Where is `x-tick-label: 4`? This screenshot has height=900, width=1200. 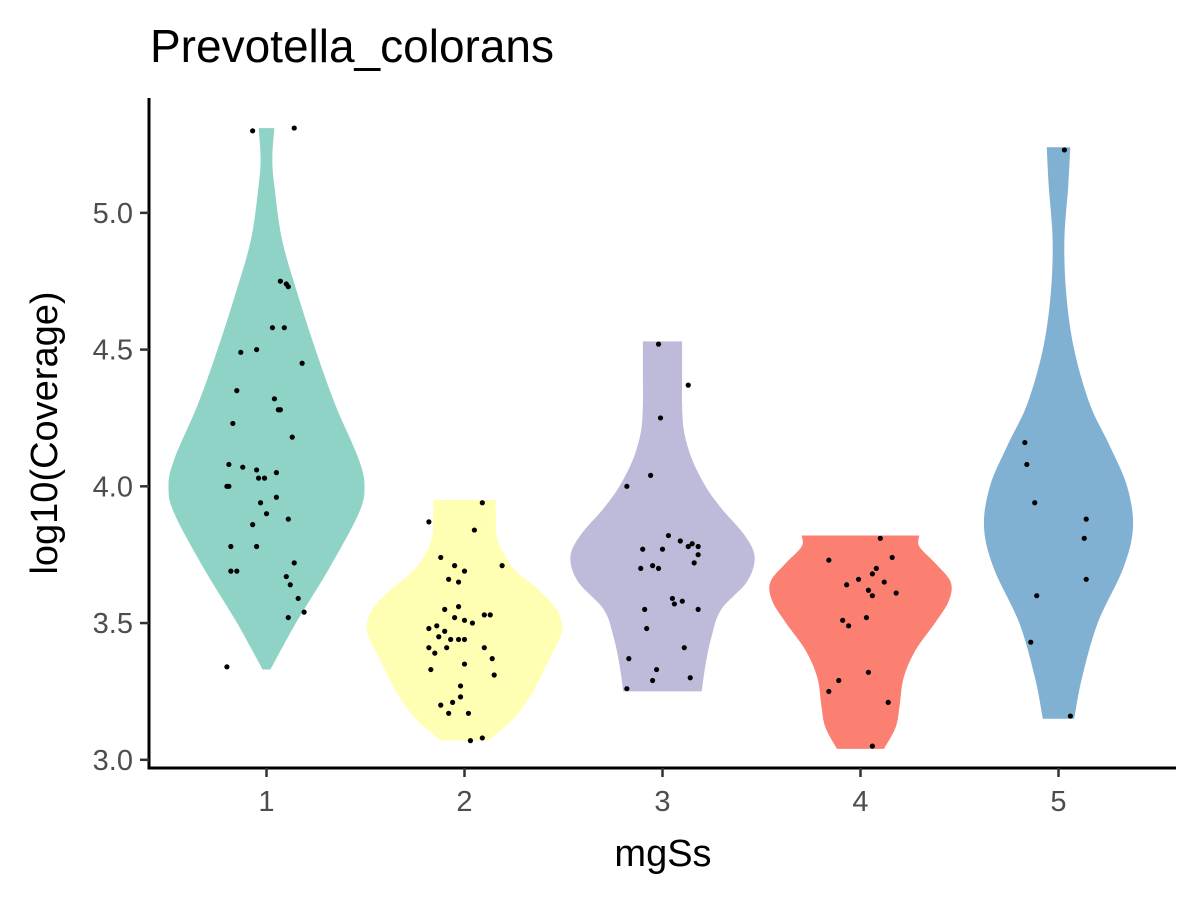 x-tick-label: 4 is located at coordinates (860, 802).